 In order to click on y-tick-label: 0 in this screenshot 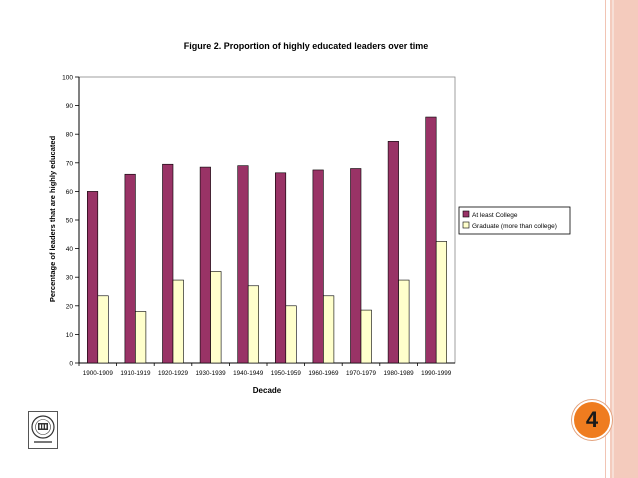, I will do `click(71, 364)`.